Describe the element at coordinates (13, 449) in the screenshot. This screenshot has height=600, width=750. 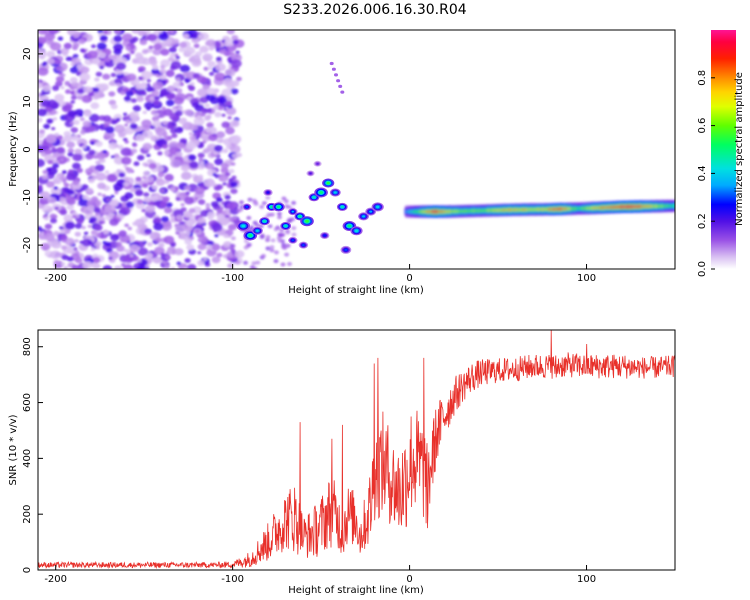
I see `snr-y-label: SNR (10 * v/v)` at that location.